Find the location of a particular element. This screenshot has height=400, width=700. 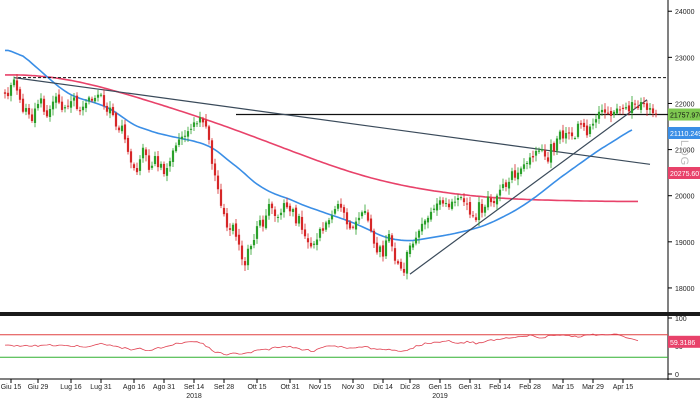

x-tick-label: Feb 14 is located at coordinates (500, 387).